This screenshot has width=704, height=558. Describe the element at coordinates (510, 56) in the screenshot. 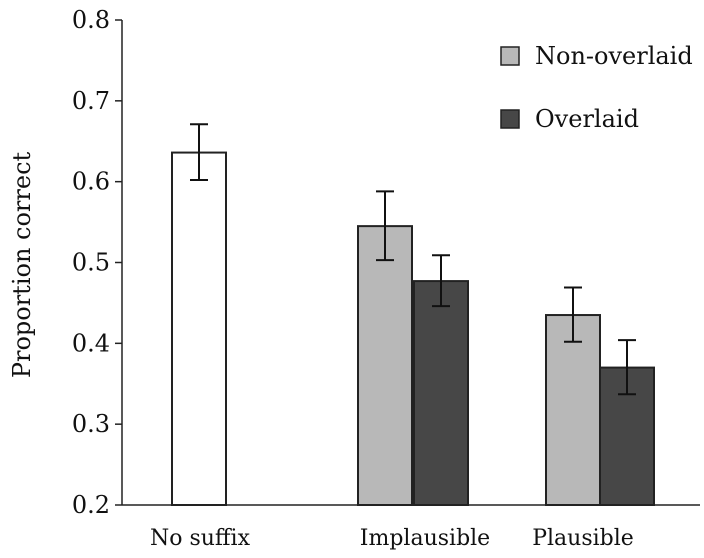

I see `legend-swatch-non-overlaid` at that location.